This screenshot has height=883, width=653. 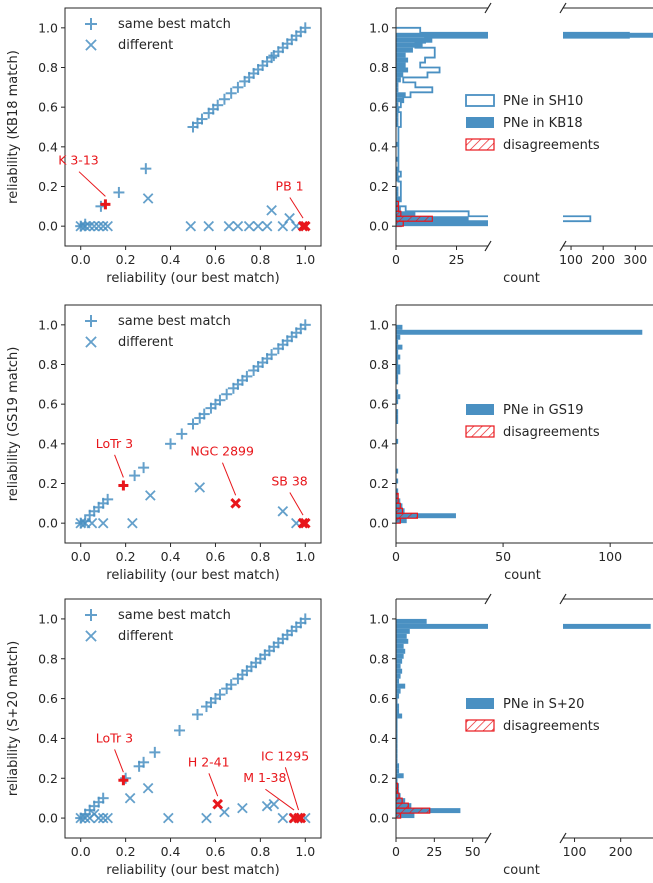 What do you see at coordinates (440, 137) in the screenshot?
I see `hist1-segment-0: 0 25` at bounding box center [440, 137].